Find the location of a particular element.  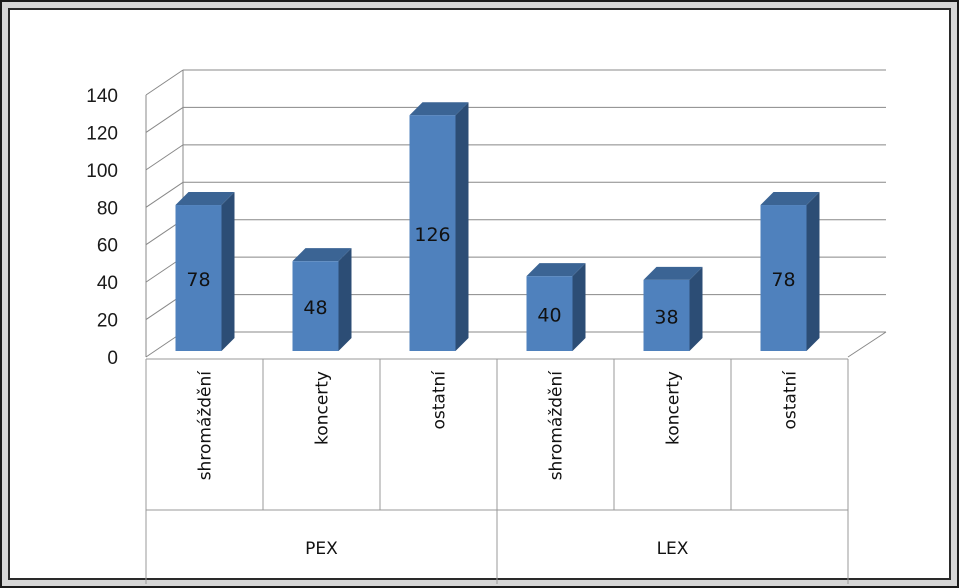

y-tick-label: 0 is located at coordinates (112, 358).